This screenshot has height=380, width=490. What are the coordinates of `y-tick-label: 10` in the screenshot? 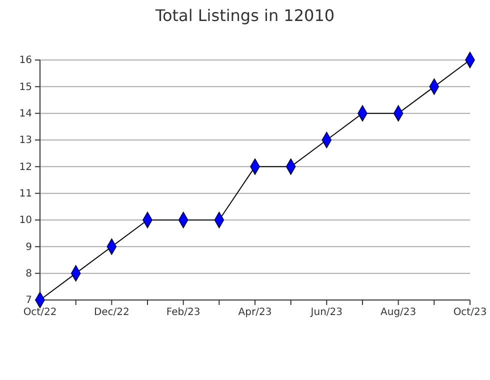 It's located at (25, 220).